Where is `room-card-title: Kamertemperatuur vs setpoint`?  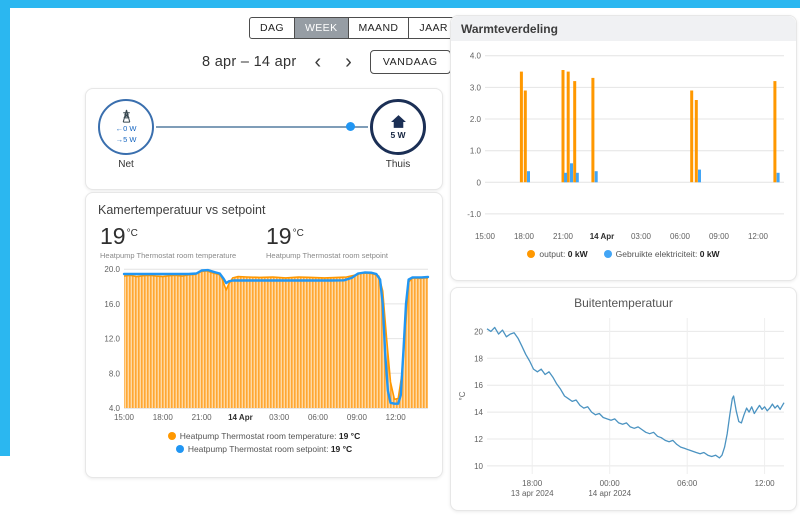 room-card-title: Kamertemperatuur vs setpoint is located at coordinates (182, 210).